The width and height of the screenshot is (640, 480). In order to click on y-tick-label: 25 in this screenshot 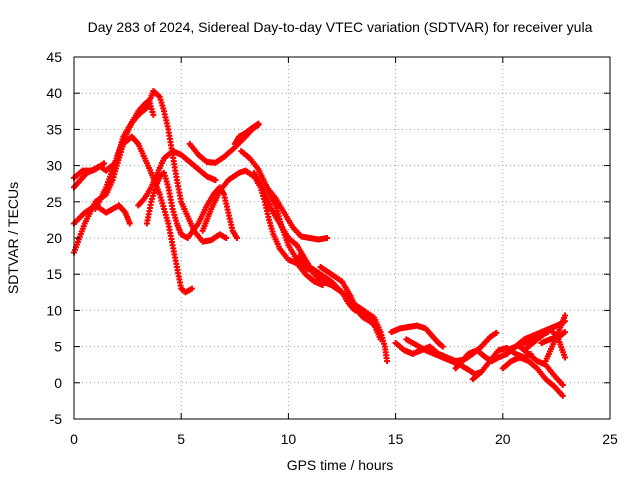, I will do `click(54, 202)`.